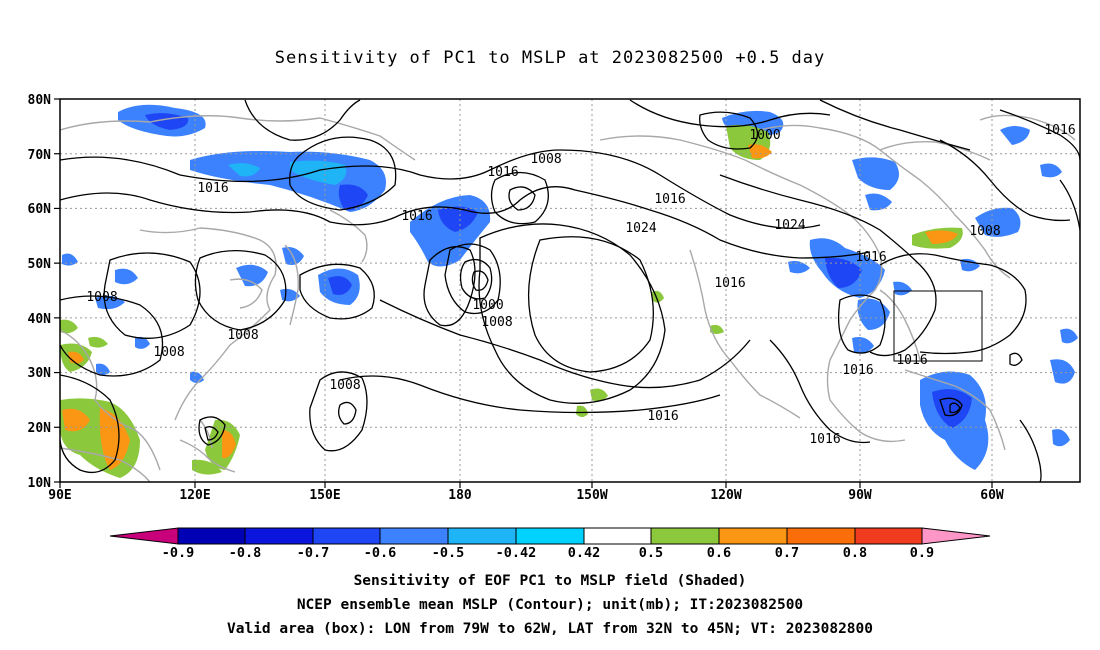 The width and height of the screenshot is (1100, 650). I want to click on colorbar-label: -0.5, so click(448, 553).